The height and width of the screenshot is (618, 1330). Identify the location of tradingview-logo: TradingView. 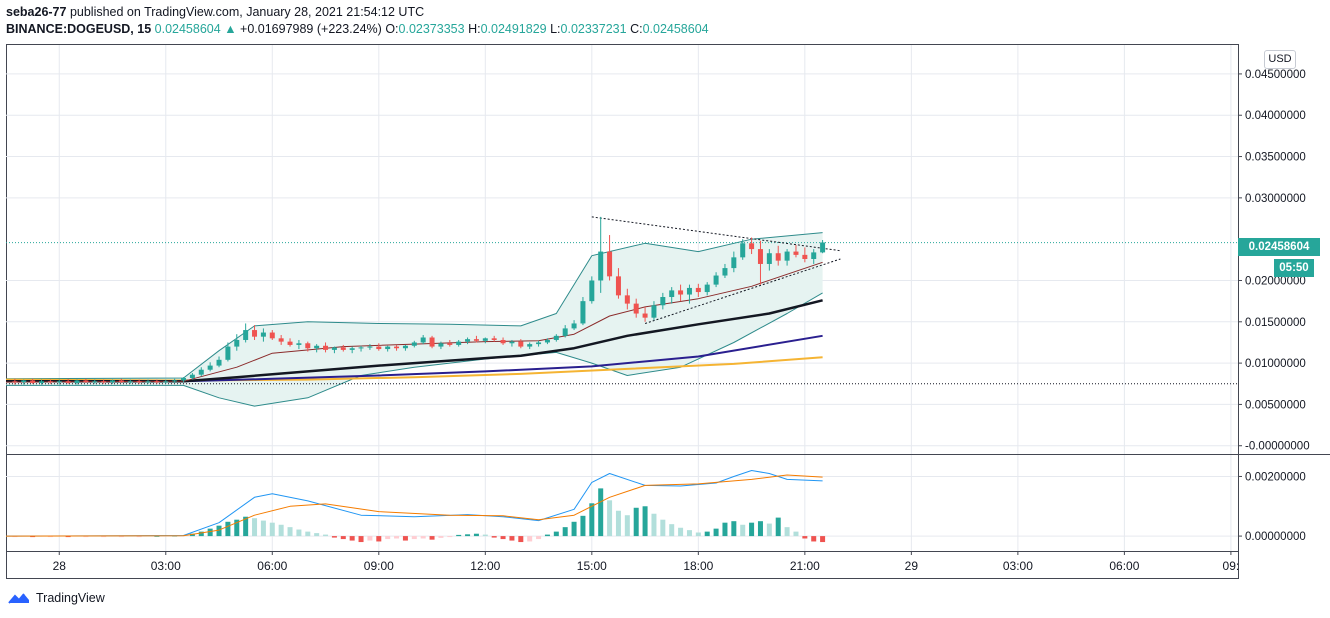
(56, 598).